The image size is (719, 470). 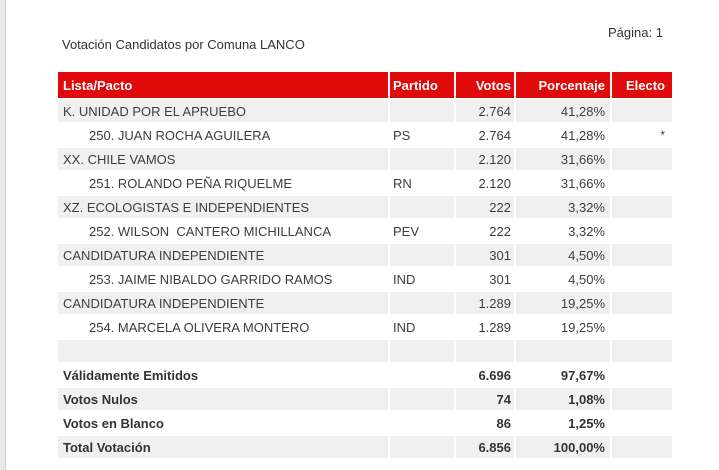 I want to click on table-row: Votos Nulos 74 1,08%, so click(x=365, y=399).